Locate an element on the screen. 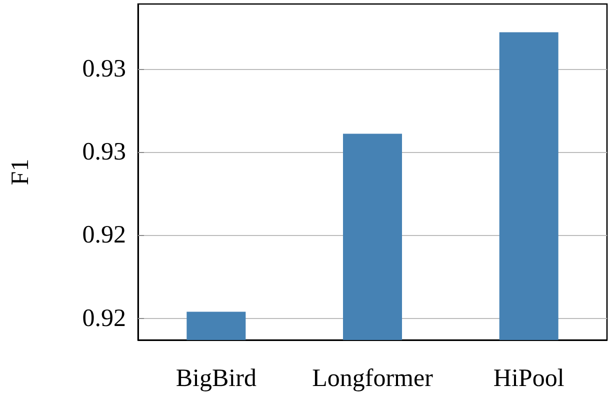 The width and height of the screenshot is (610, 394). y-axis-title: F1 is located at coordinates (20, 172).